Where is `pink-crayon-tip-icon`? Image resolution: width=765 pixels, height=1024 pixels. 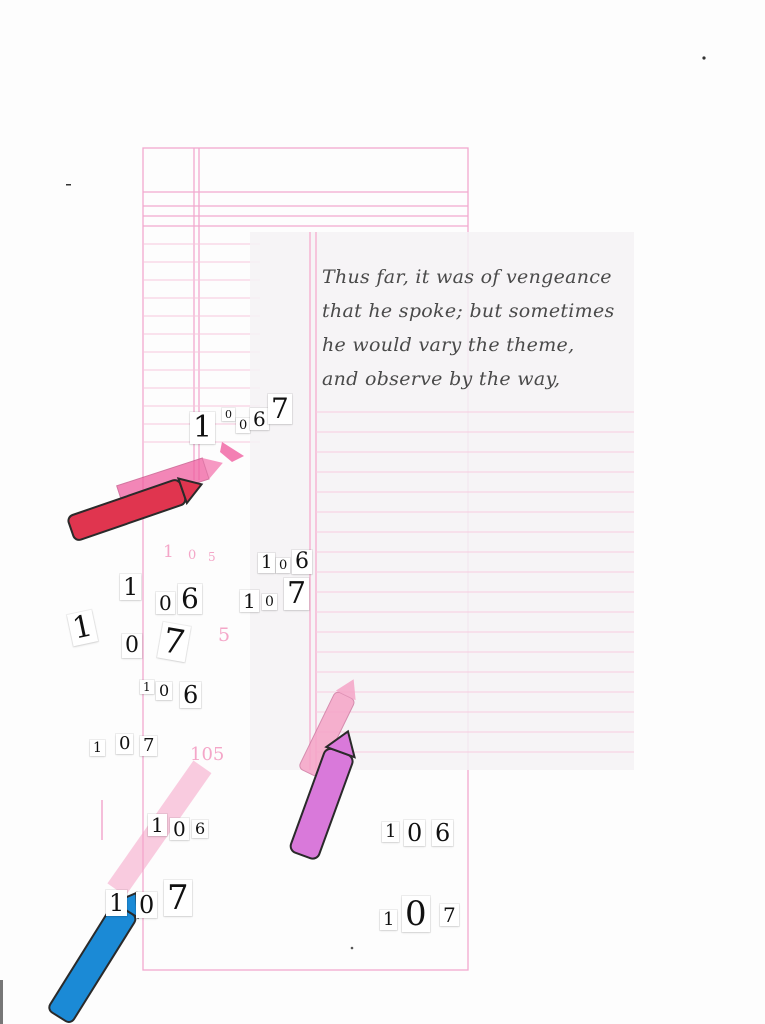 pink-crayon-tip-icon is located at coordinates (232, 452).